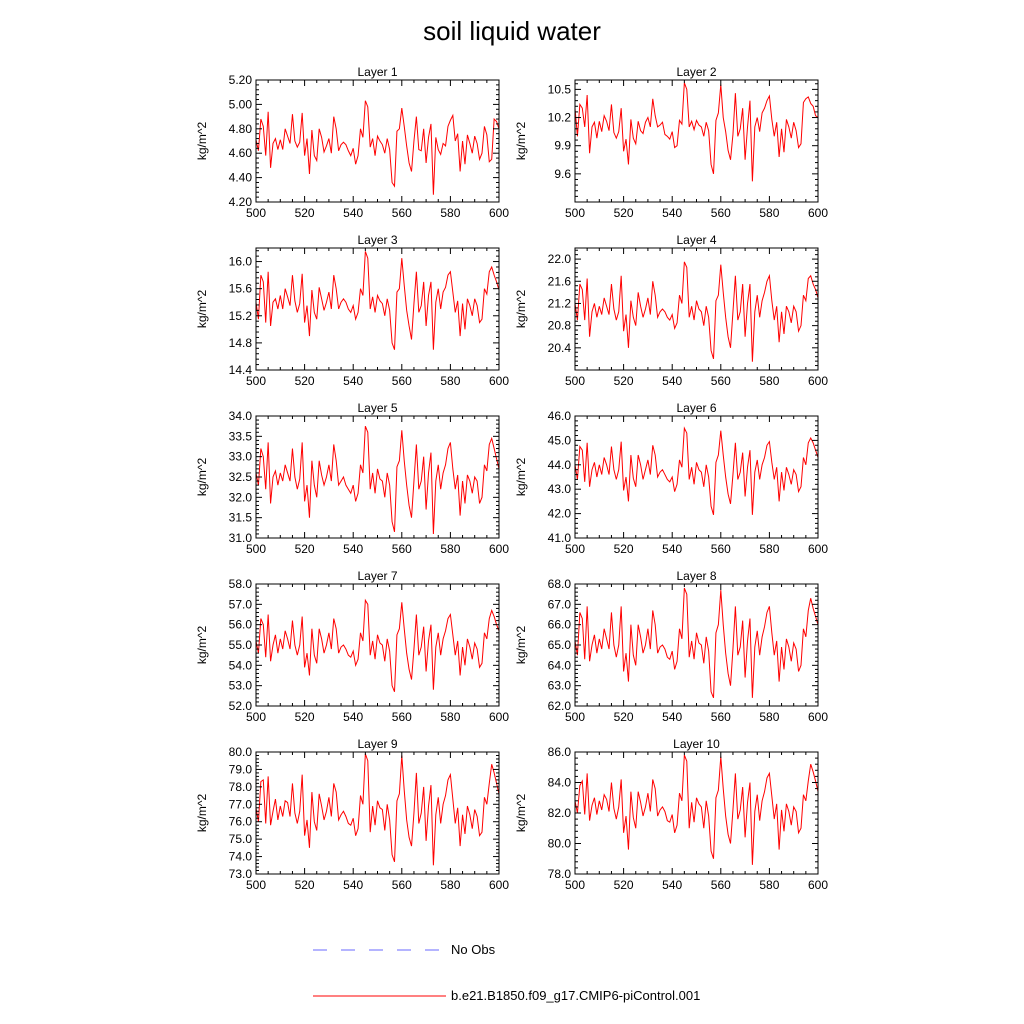  I want to click on y-tick-label: 43.0, so click(560, 489).